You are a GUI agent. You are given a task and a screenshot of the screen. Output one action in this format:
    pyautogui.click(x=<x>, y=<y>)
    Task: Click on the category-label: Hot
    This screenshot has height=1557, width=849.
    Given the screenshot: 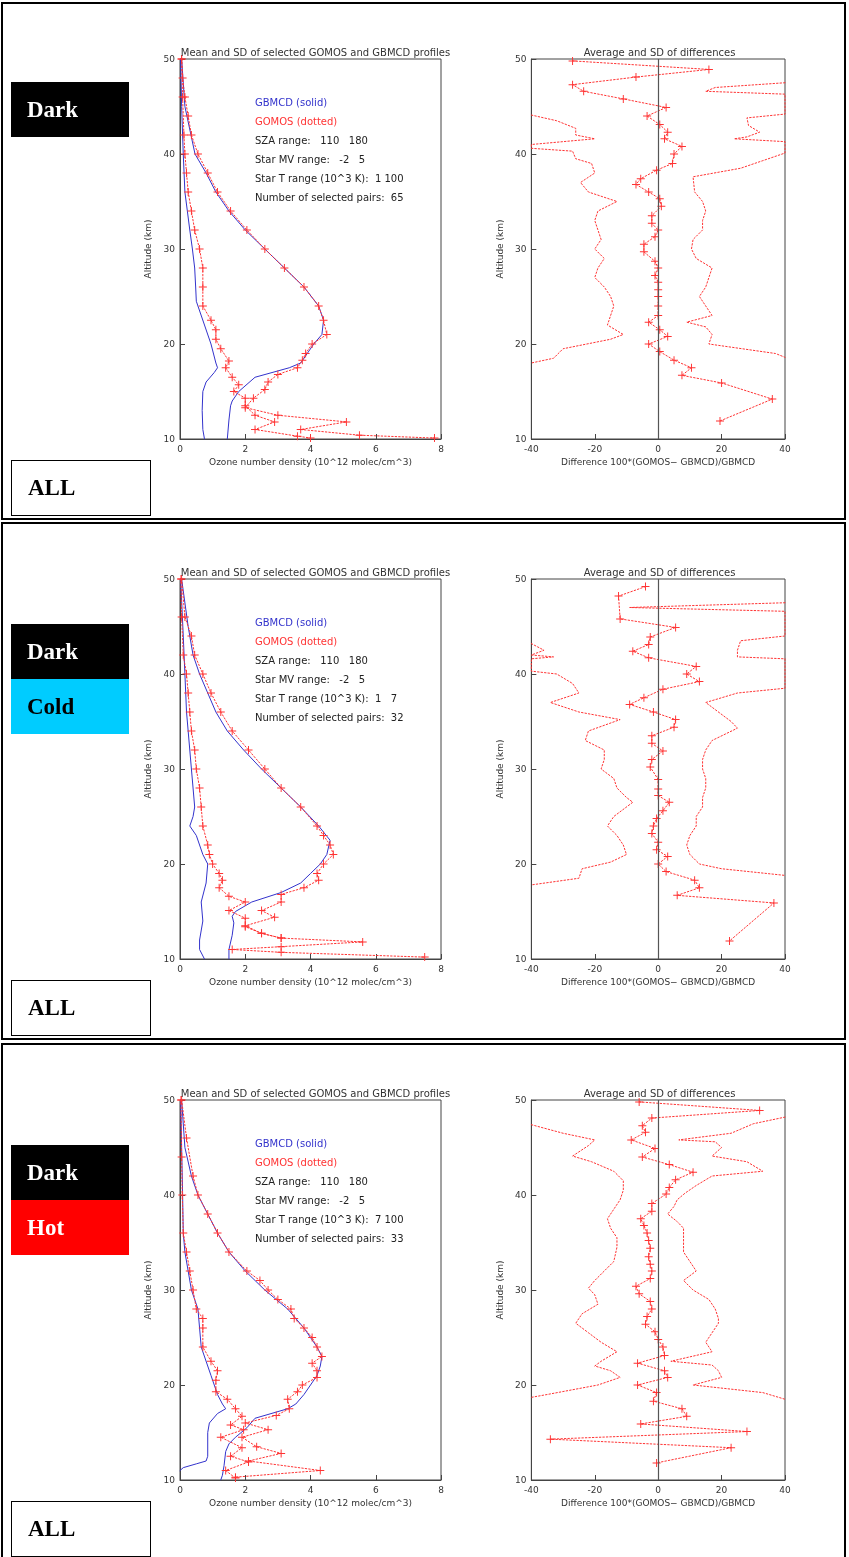 What is the action you would take?
    pyautogui.click(x=70, y=1227)
    